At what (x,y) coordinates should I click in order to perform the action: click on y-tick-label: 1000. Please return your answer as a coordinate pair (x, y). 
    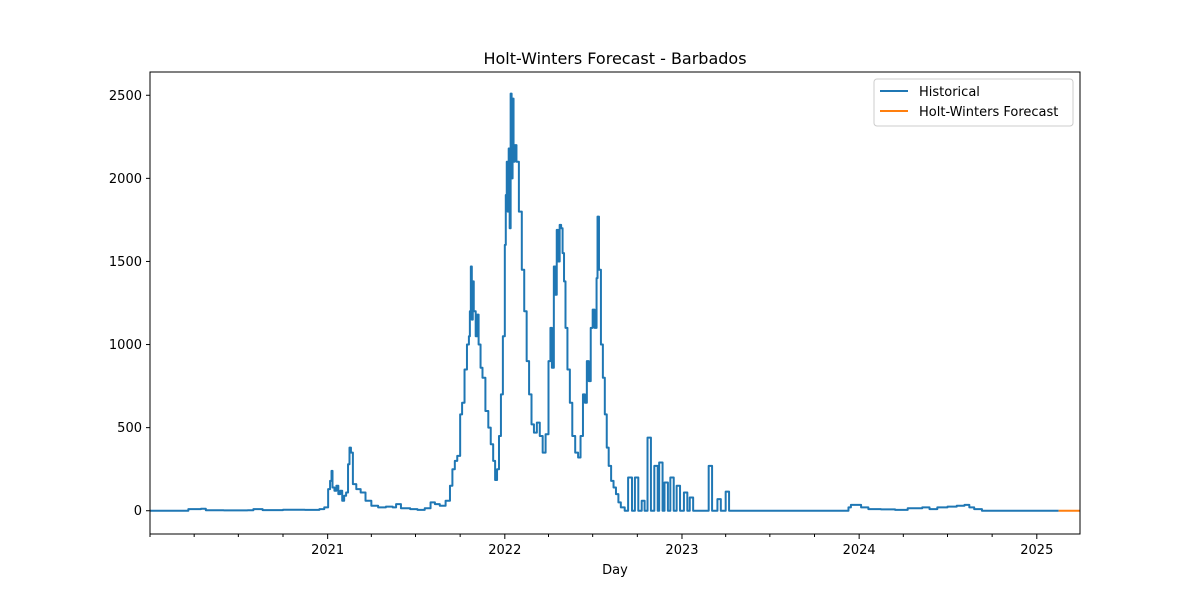
    Looking at the image, I should click on (125, 345).